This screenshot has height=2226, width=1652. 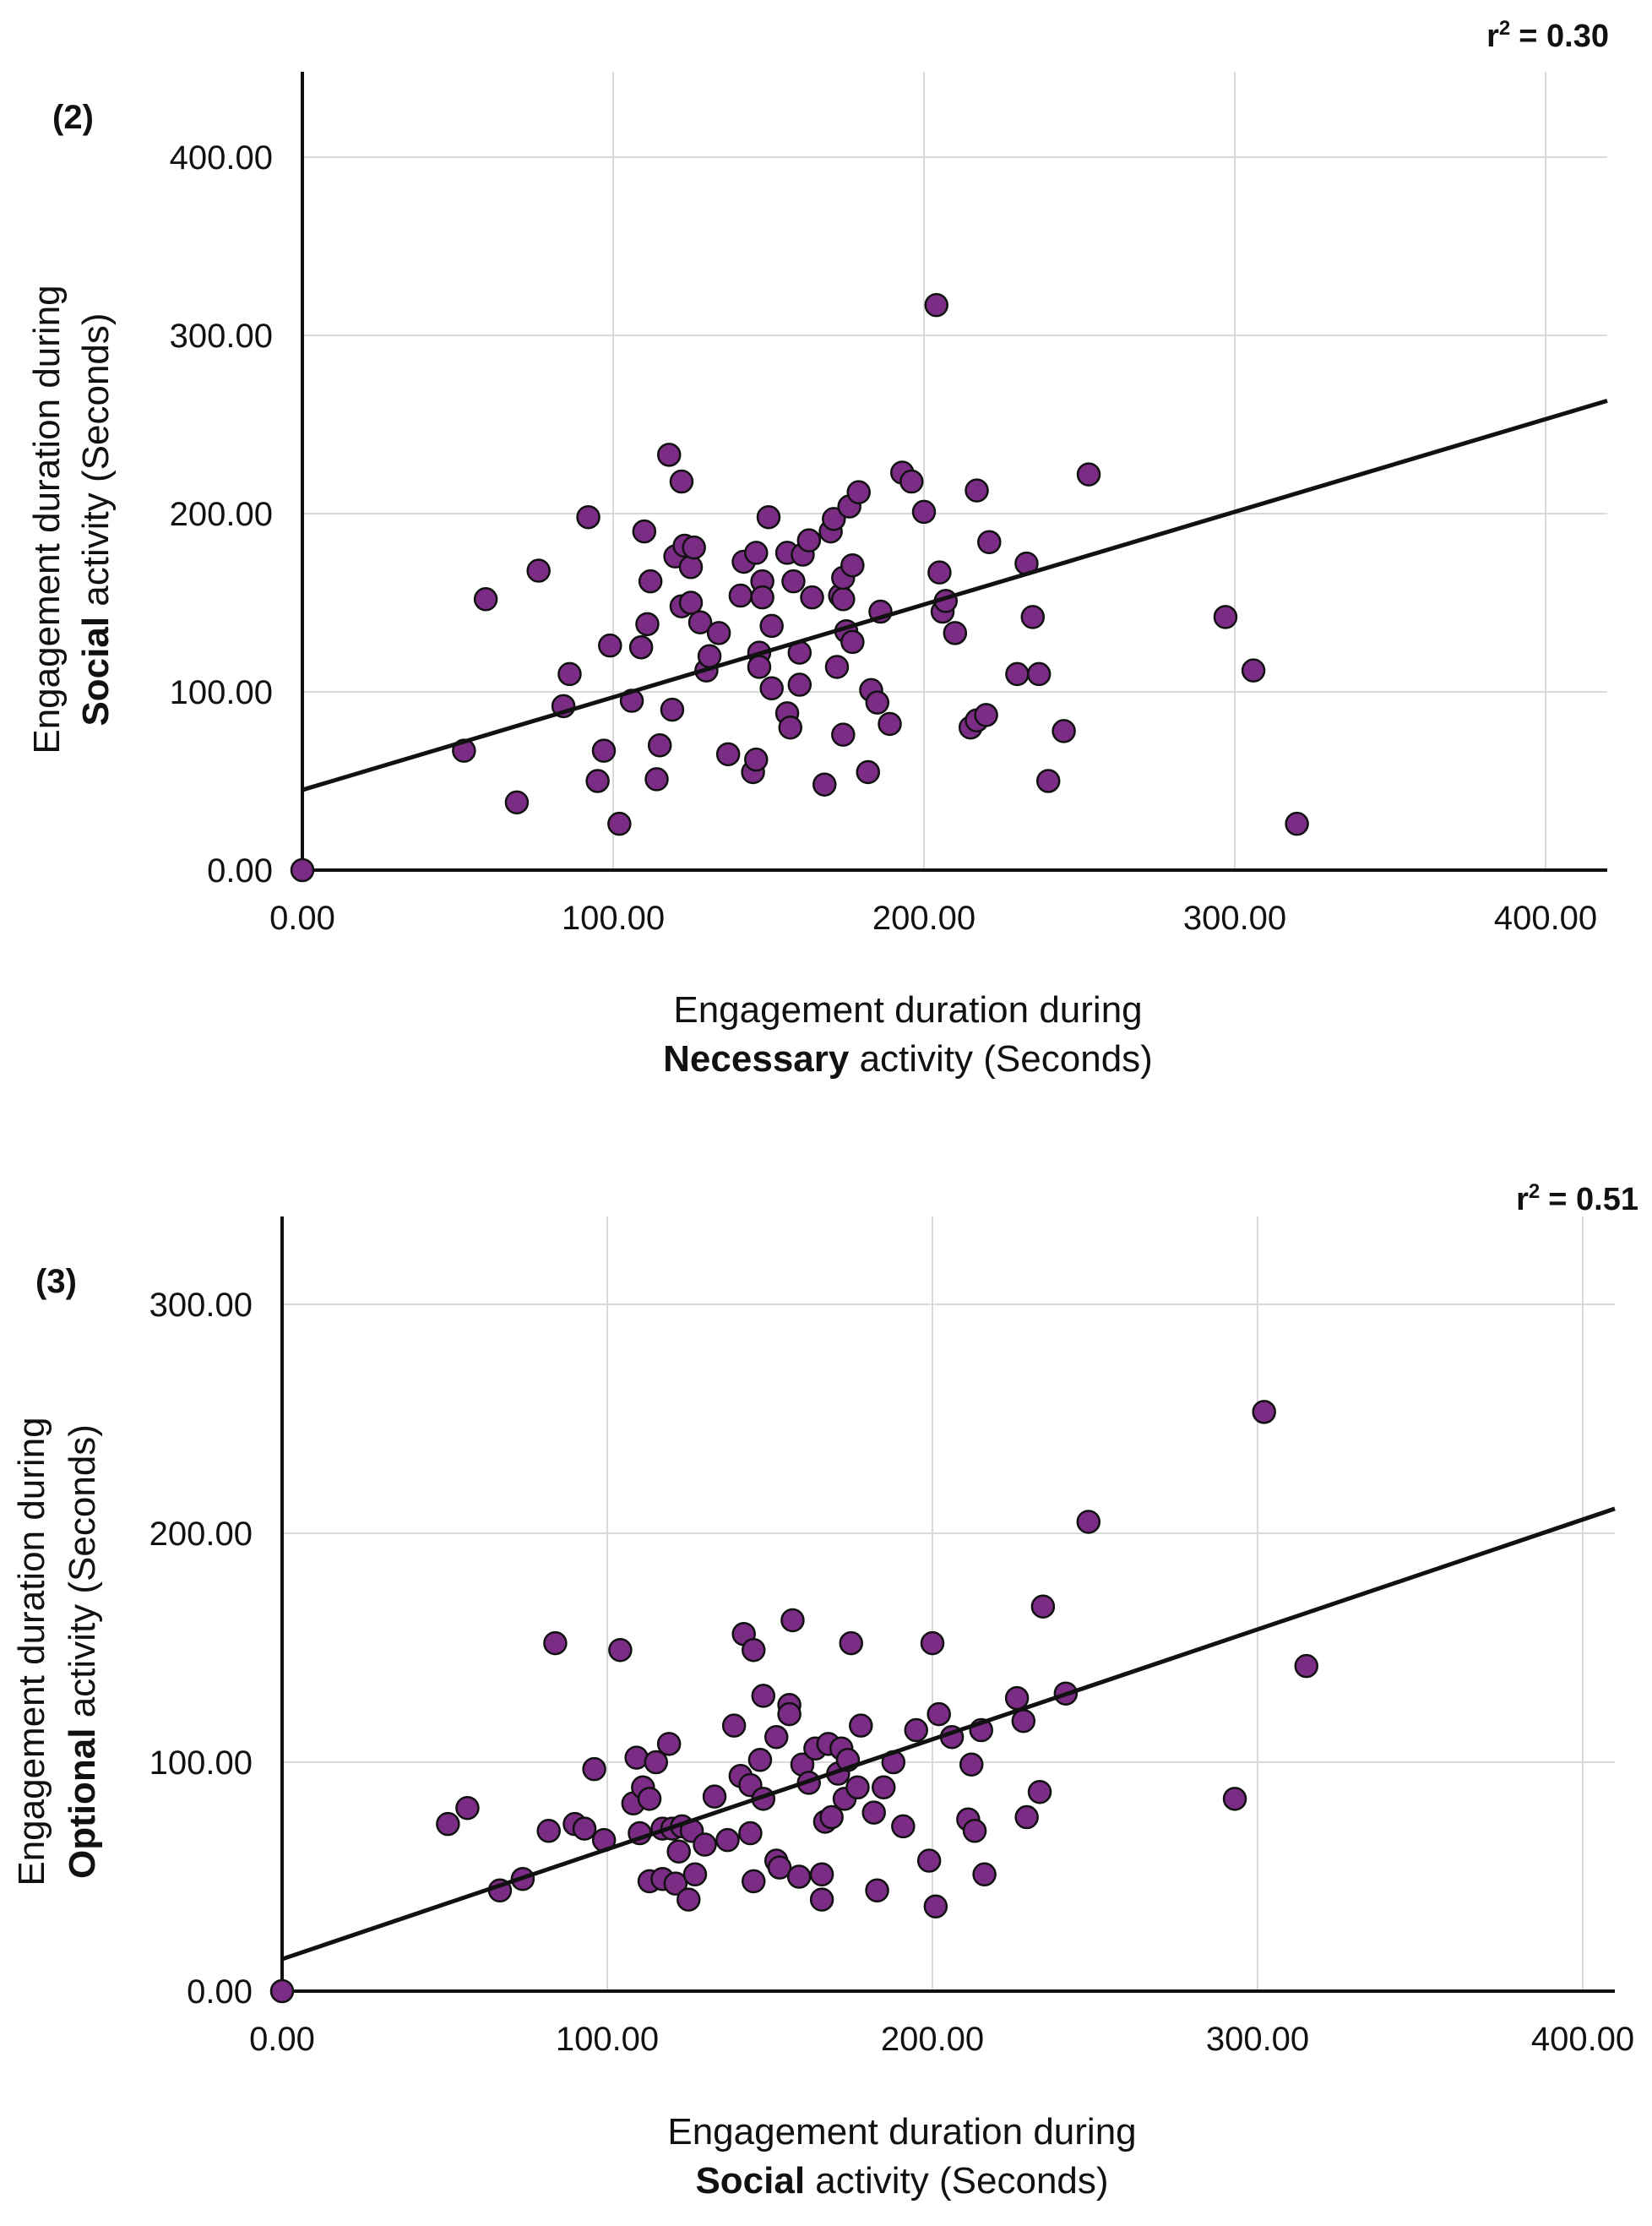 What do you see at coordinates (73, 117) in the screenshot?
I see `panel-label: (2)` at bounding box center [73, 117].